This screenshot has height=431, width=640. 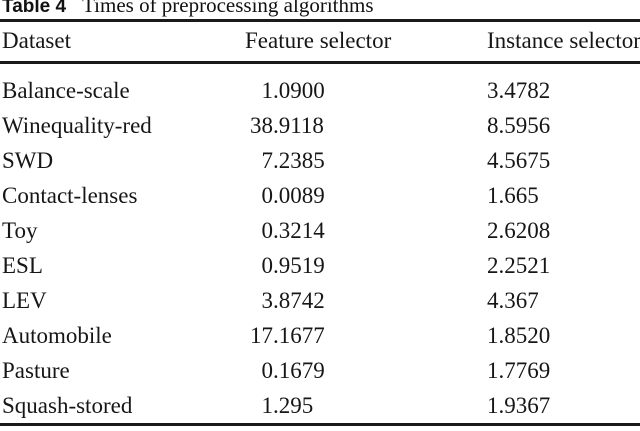 What do you see at coordinates (287, 125) in the screenshot?
I see `feature-selector-time-cell: 38.9118` at bounding box center [287, 125].